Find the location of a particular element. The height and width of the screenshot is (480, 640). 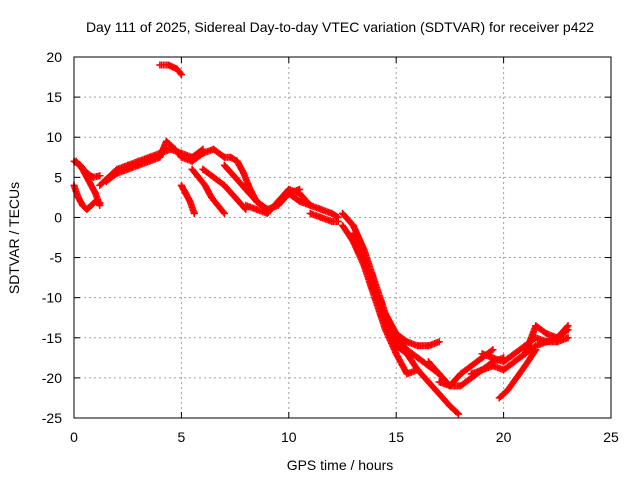

series-track-m is located at coordinates (313, 205).